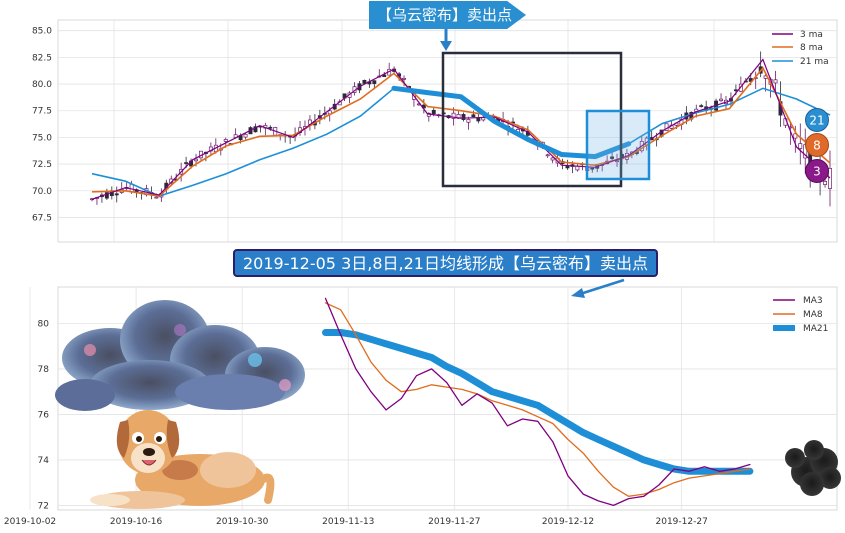 The image size is (845, 533). I want to click on y-tick-label: 76, so click(44, 415).